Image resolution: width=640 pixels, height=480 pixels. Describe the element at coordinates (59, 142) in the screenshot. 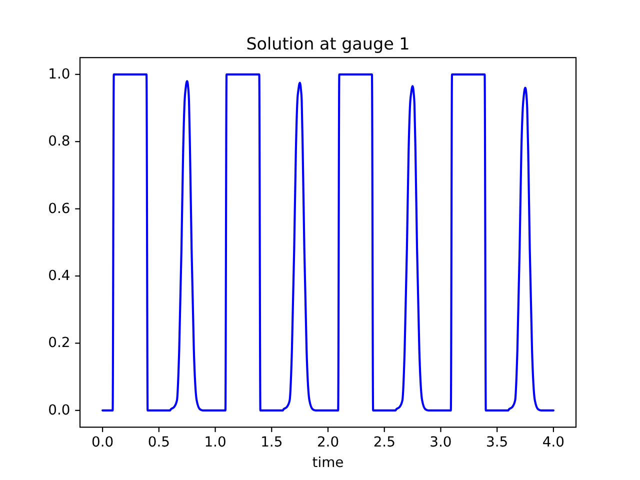

I see `y-tick-label: 0.8` at that location.